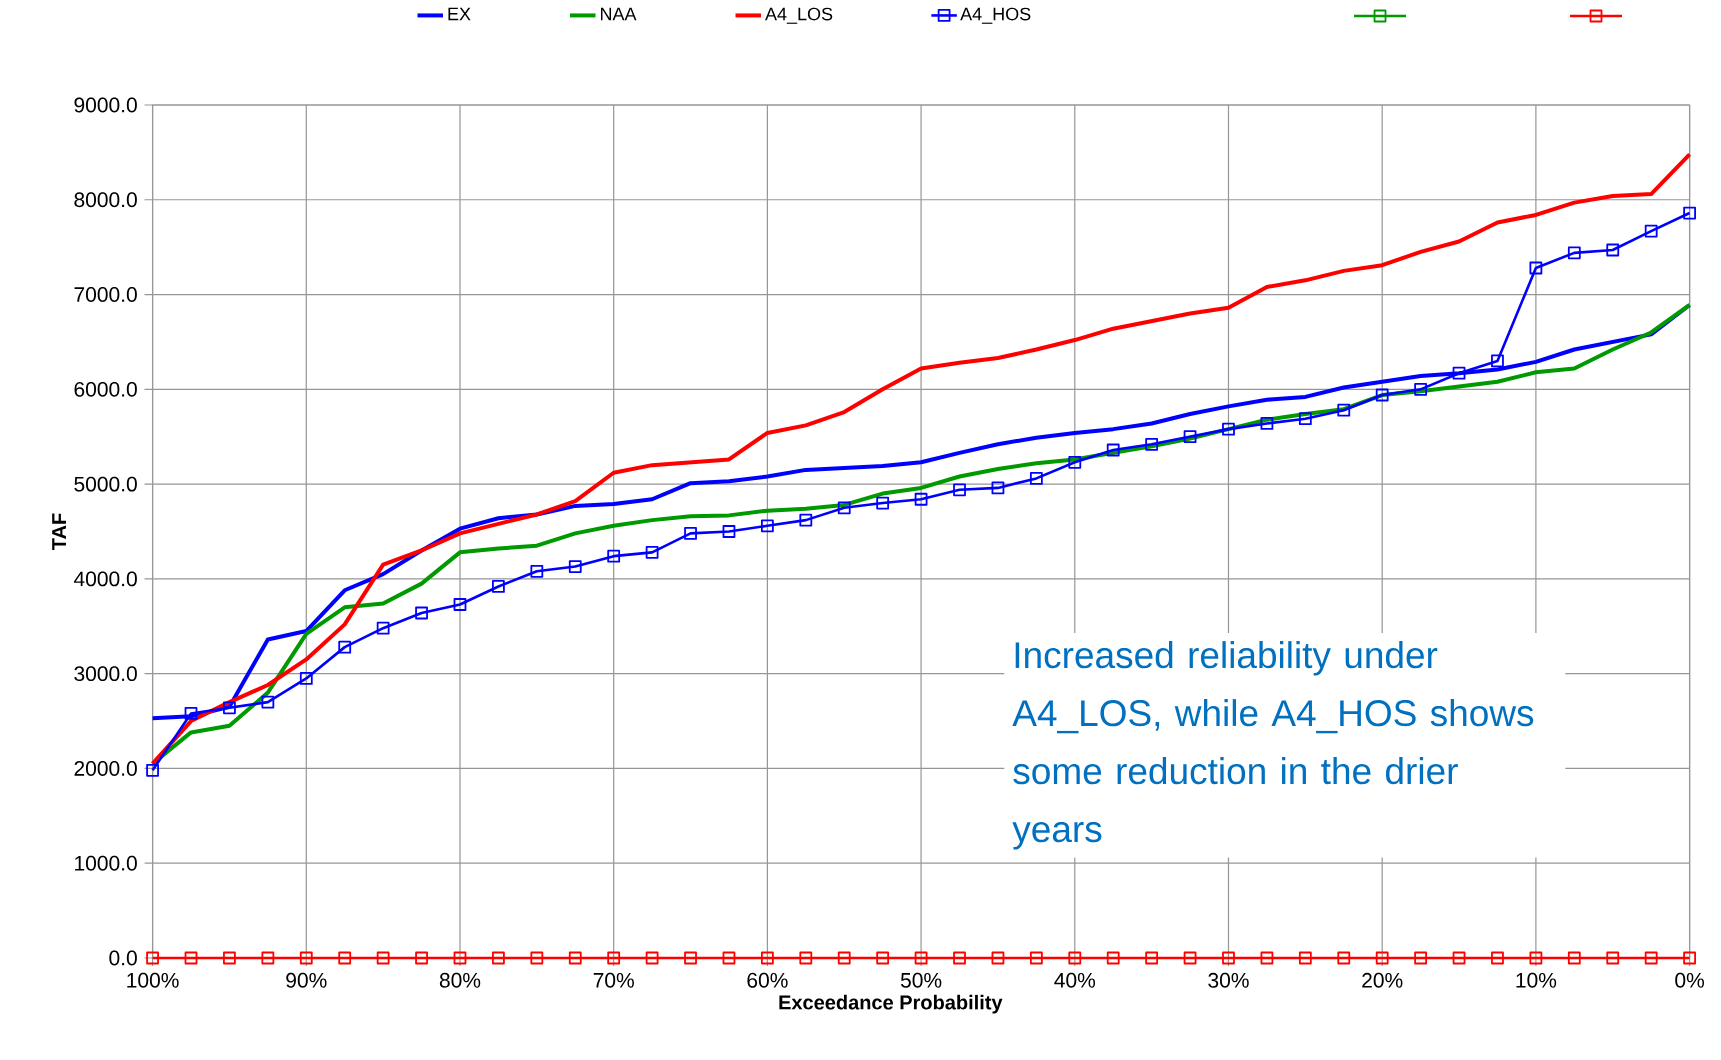 The height and width of the screenshot is (1060, 1721). I want to click on x-tick-label: 30%, so click(1228, 980).